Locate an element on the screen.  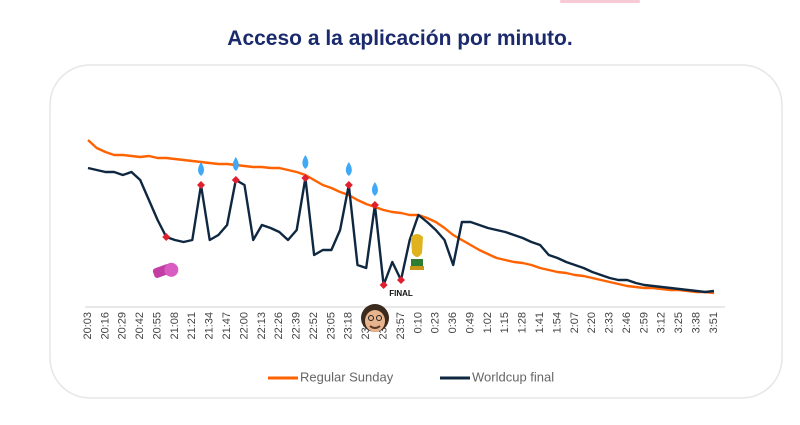
x-tick-label: 0:10 is located at coordinates (418, 322).